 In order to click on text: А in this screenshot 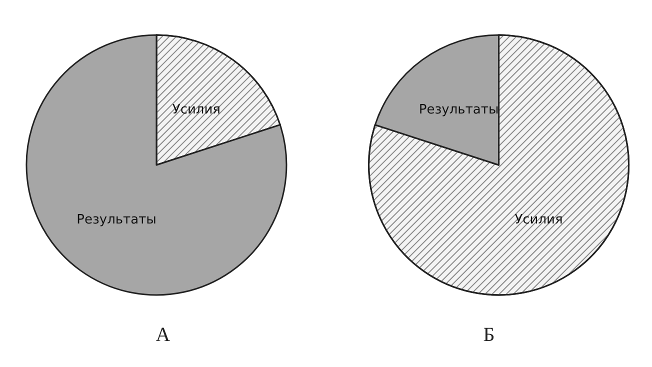, I will do `click(163, 335)`.